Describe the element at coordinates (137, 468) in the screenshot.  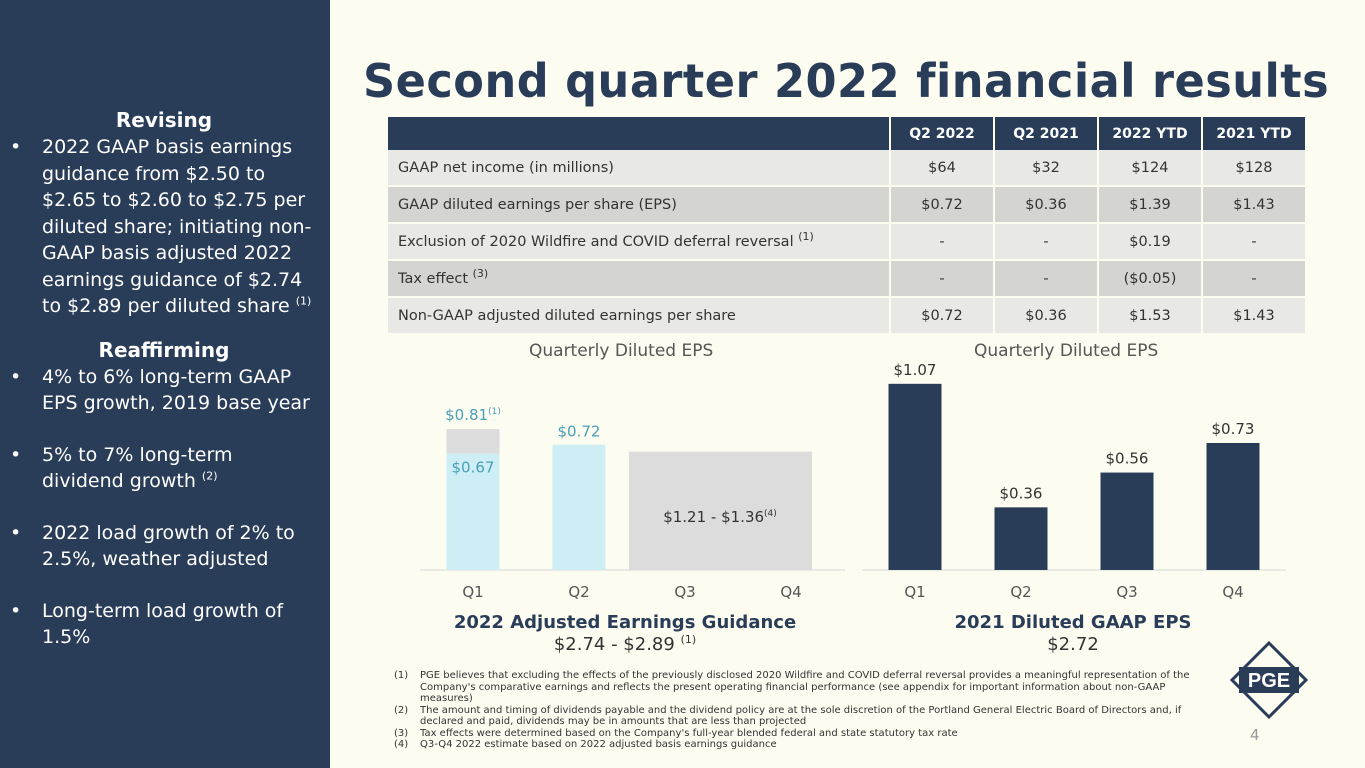
I see `reaffirming-item-text: 5% to 7% long-term dividend growth` at that location.